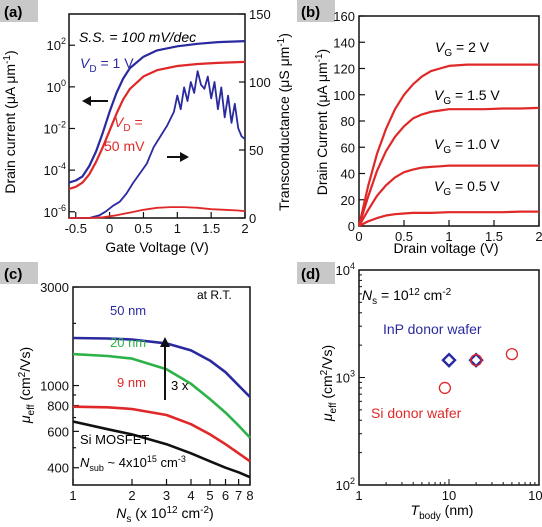 Image resolution: width=542 pixels, height=527 pixels. I want to click on panel-b-series, so click(448, 145).